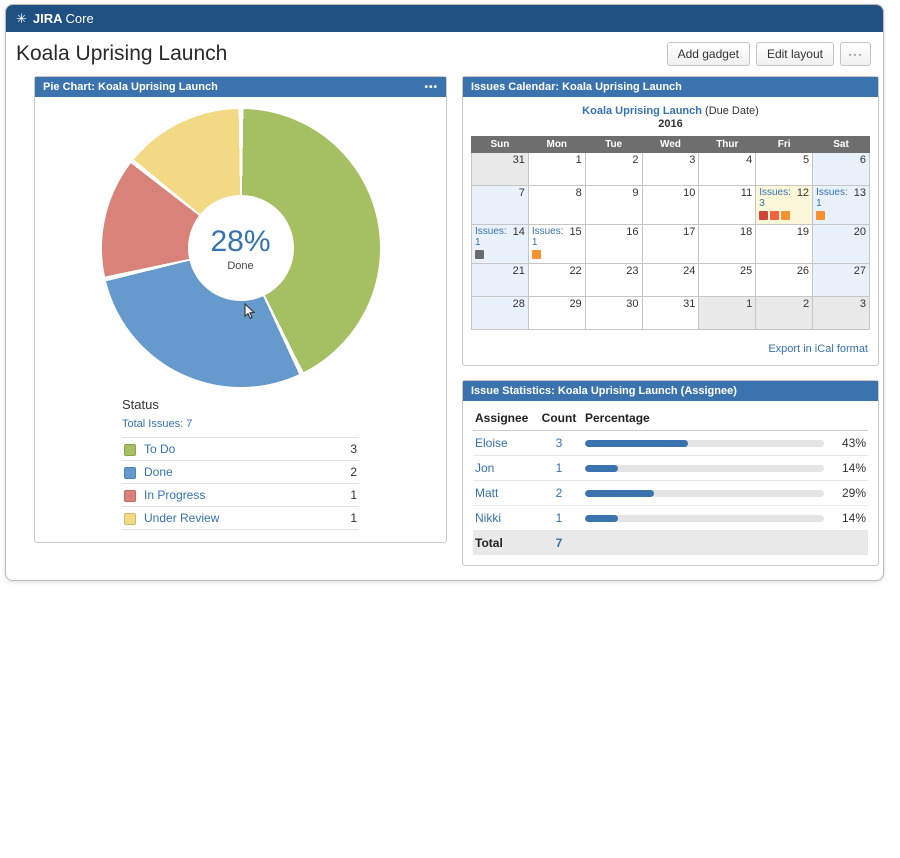  I want to click on export-ical-link: Export in iCal format, so click(818, 349).